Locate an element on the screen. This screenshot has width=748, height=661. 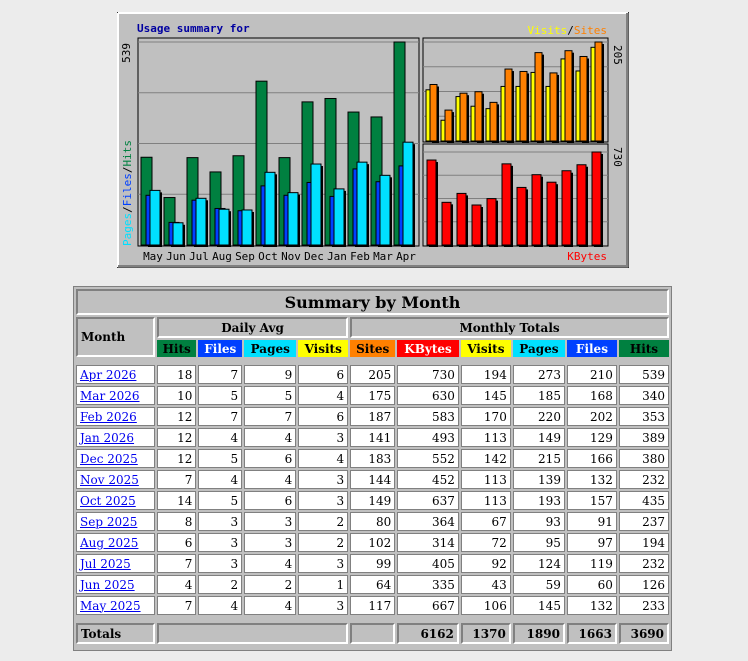
legend-files: Files is located at coordinates (127, 189).